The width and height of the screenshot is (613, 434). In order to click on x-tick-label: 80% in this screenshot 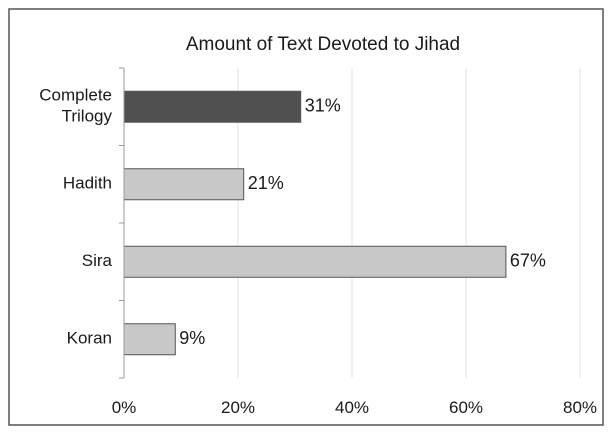, I will do `click(580, 407)`.